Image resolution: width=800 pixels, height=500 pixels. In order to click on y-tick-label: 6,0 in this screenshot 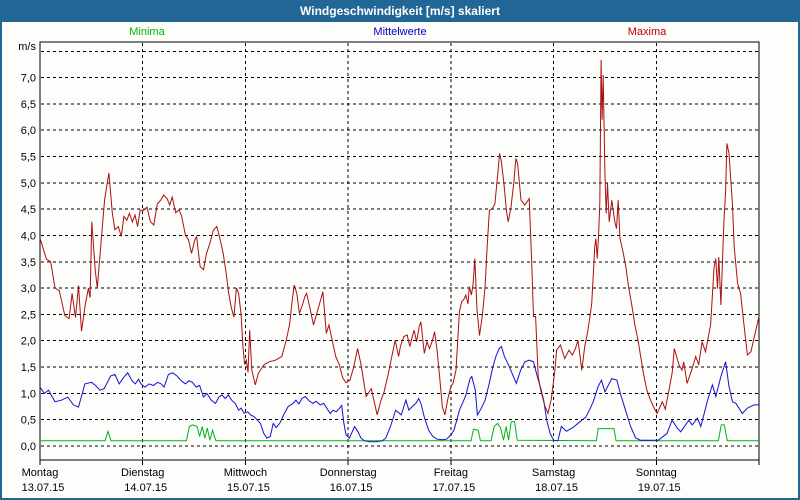, I will do `click(28, 131)`.